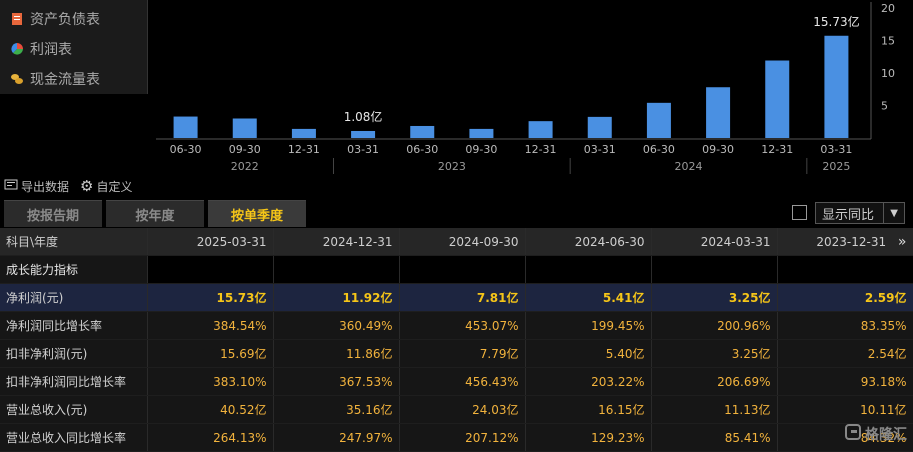 The height and width of the screenshot is (452, 913). I want to click on table-cell: 15.69亿, so click(210, 353).